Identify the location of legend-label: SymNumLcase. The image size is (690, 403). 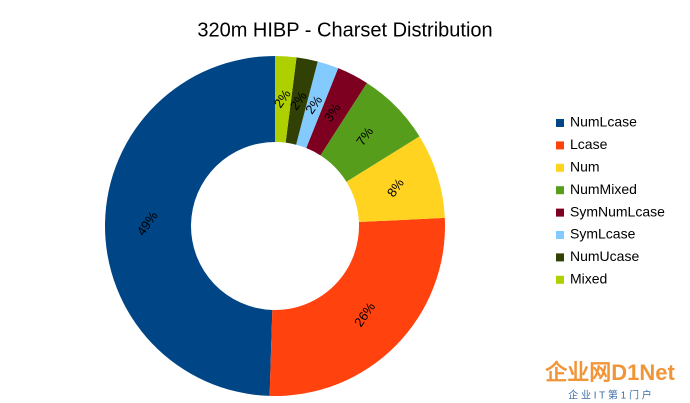
(617, 211).